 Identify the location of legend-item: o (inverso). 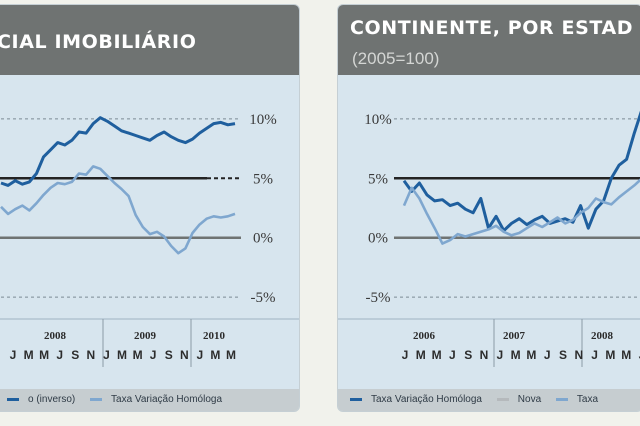
(38, 400).